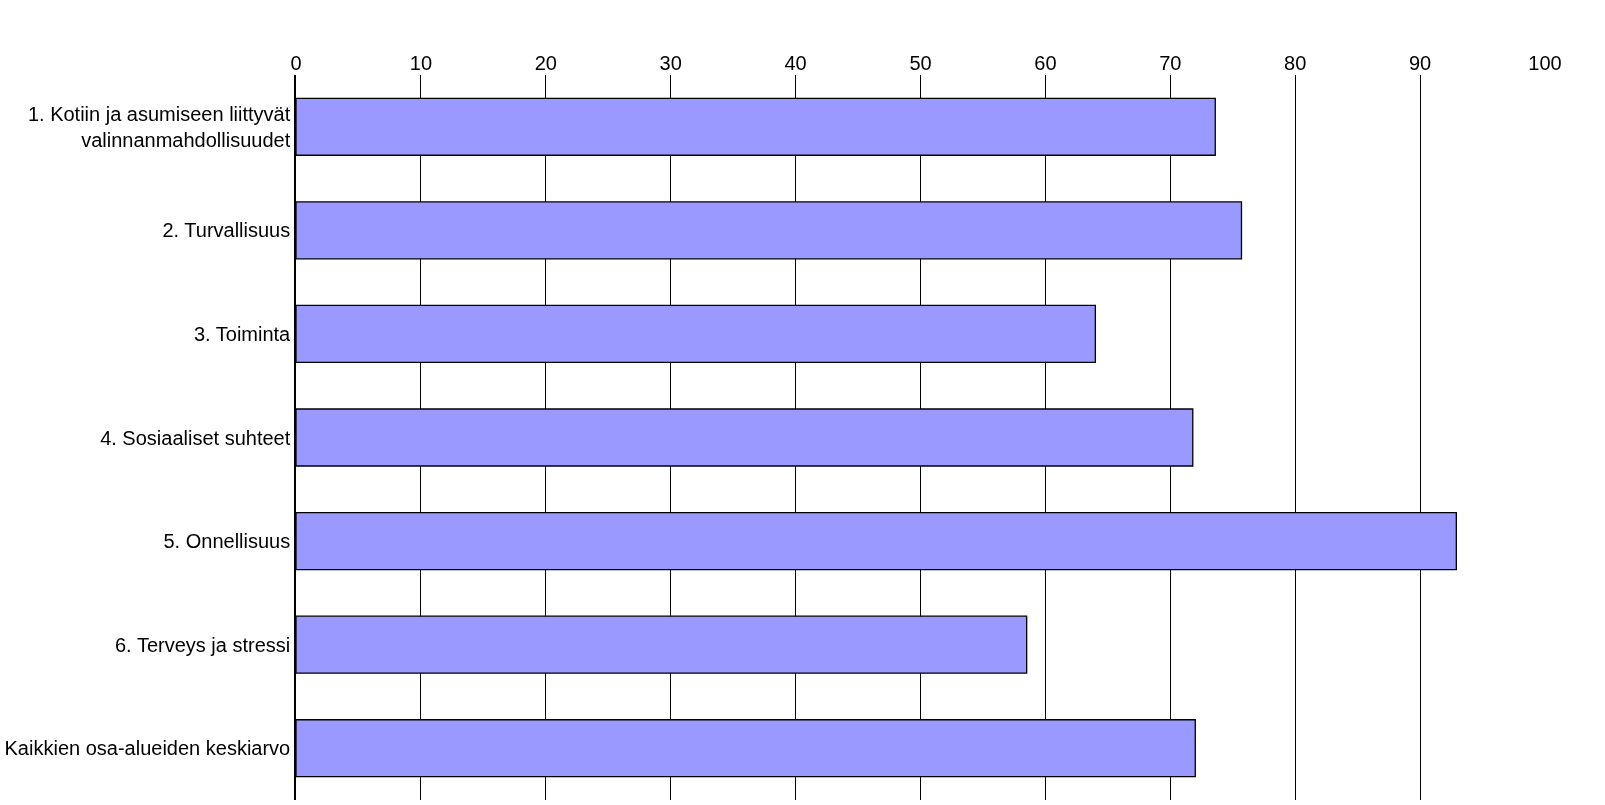  Describe the element at coordinates (159, 126) in the screenshot. I see `y-tick-label: 1. Kotiin ja asumiseen liittyvät valinnanmahdollisuudet` at that location.